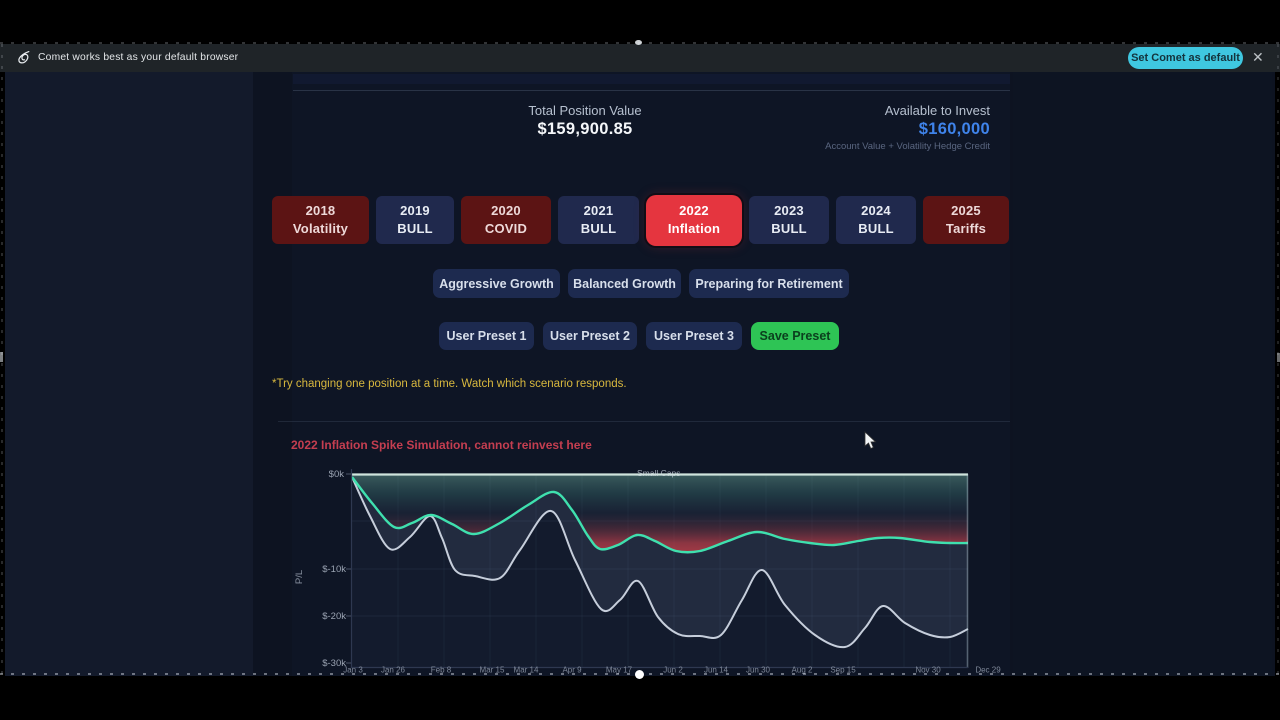 This screenshot has height=720, width=1280. Describe the element at coordinates (393, 670) in the screenshot. I see `svg-text: Jan 26` at that location.